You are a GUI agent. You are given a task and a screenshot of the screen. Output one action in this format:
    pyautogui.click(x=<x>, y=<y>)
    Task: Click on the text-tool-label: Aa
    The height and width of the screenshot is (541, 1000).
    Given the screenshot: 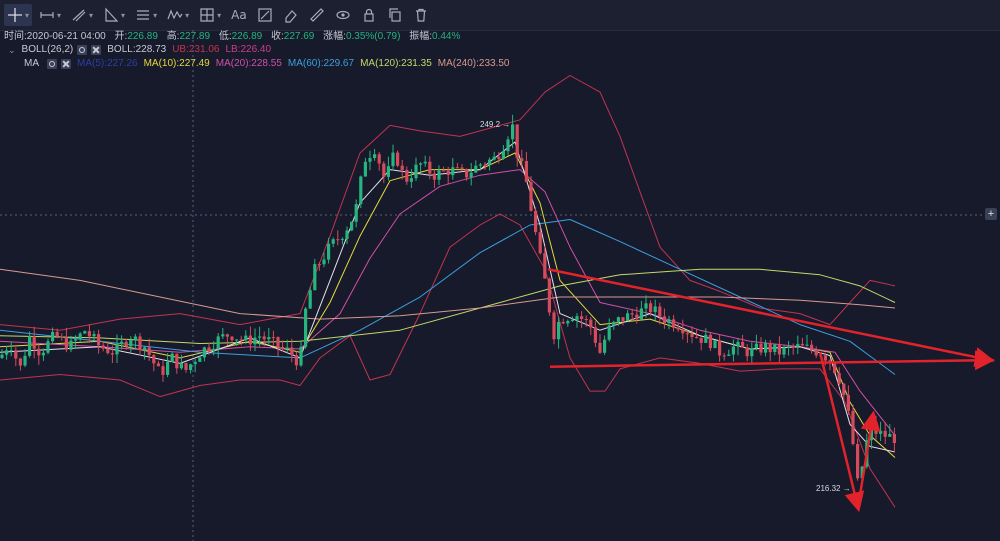 What is the action you would take?
    pyautogui.click(x=239, y=15)
    